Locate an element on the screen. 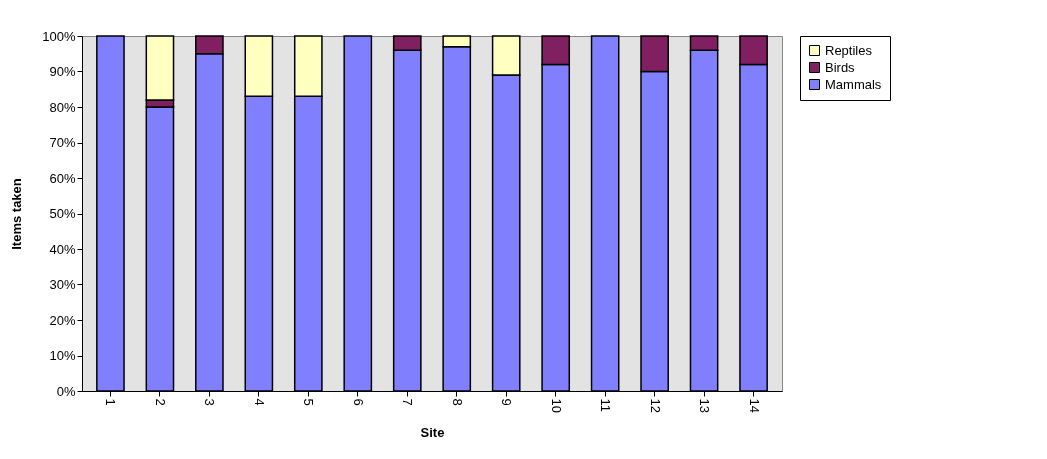  y-tick-label: 20% is located at coordinates (62, 320).